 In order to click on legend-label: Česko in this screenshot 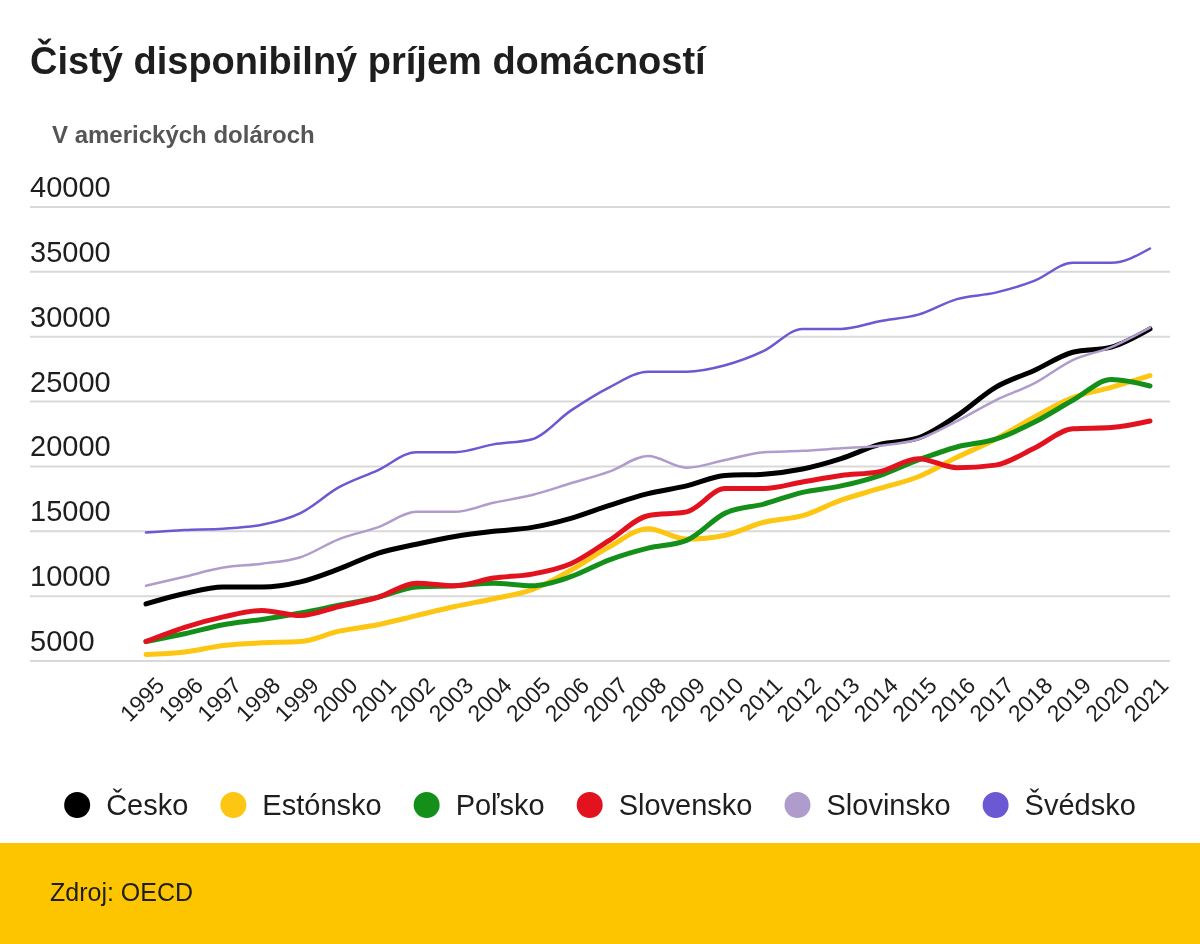, I will do `click(147, 804)`.